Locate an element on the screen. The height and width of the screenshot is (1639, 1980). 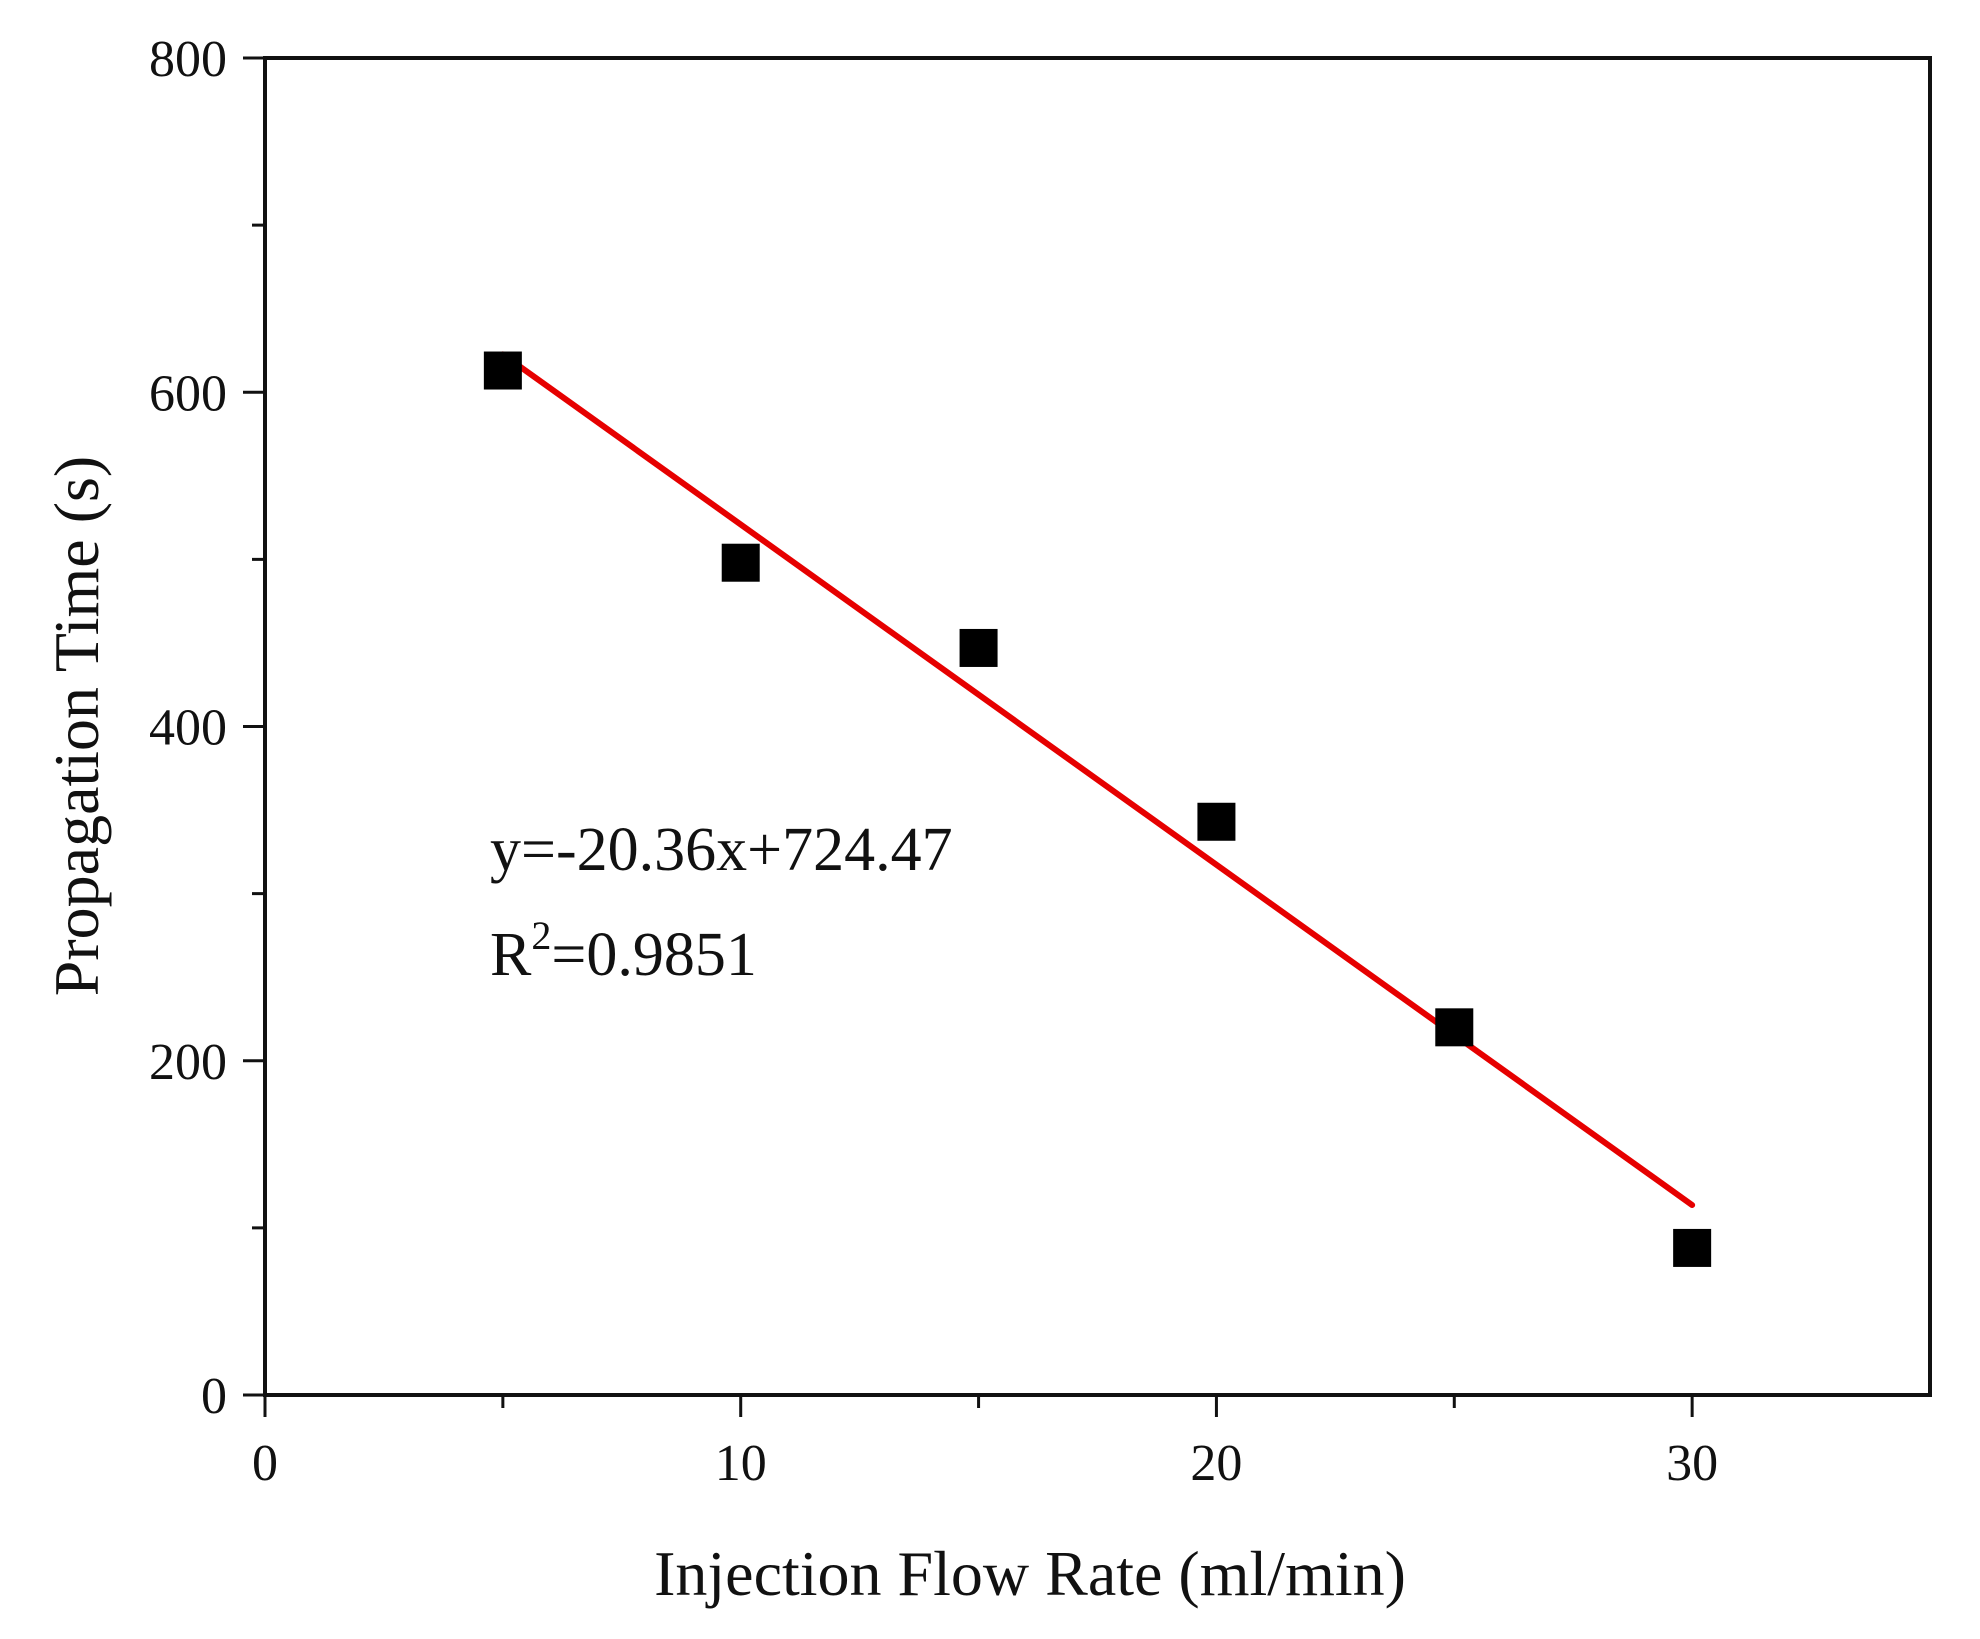
y-tick-label: 200 is located at coordinates (188, 1062).